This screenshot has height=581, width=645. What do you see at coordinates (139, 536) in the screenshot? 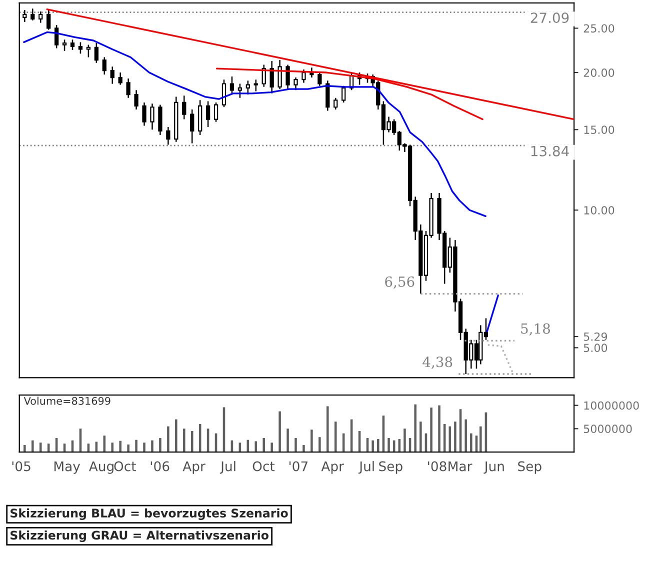
I see `text: Skizzierung GRAU = Alternativszenario` at bounding box center [139, 536].